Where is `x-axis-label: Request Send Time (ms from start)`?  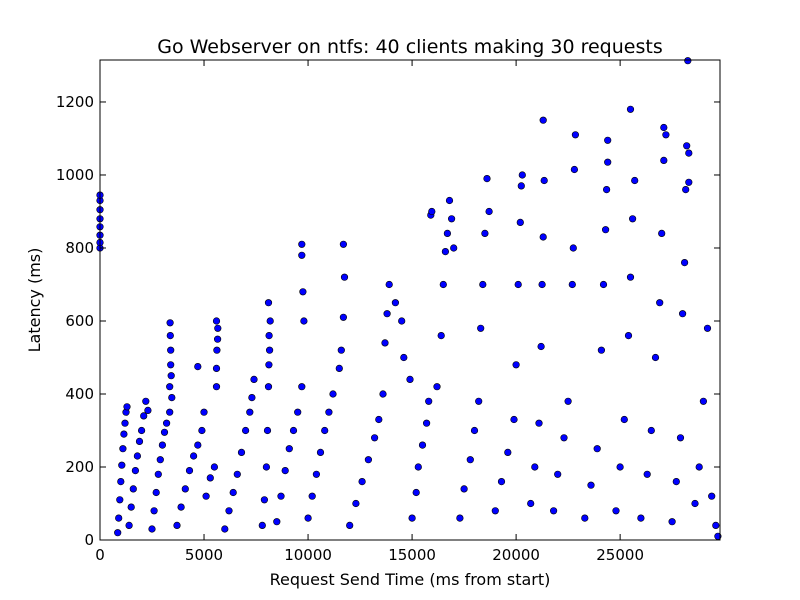 x-axis-label: Request Send Time (ms from start) is located at coordinates (410, 579).